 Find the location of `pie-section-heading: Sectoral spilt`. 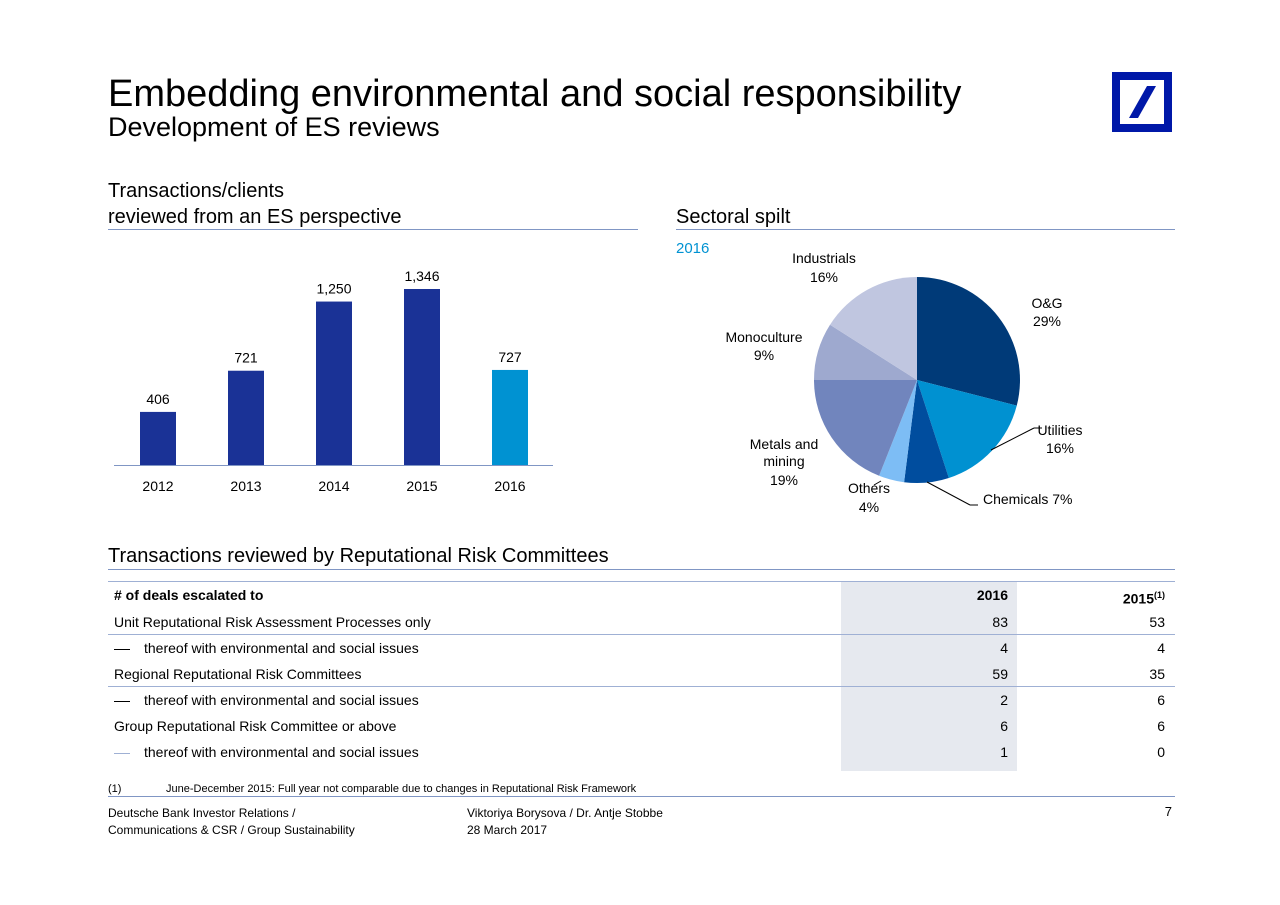

pie-section-heading: Sectoral spilt is located at coordinates (733, 217).